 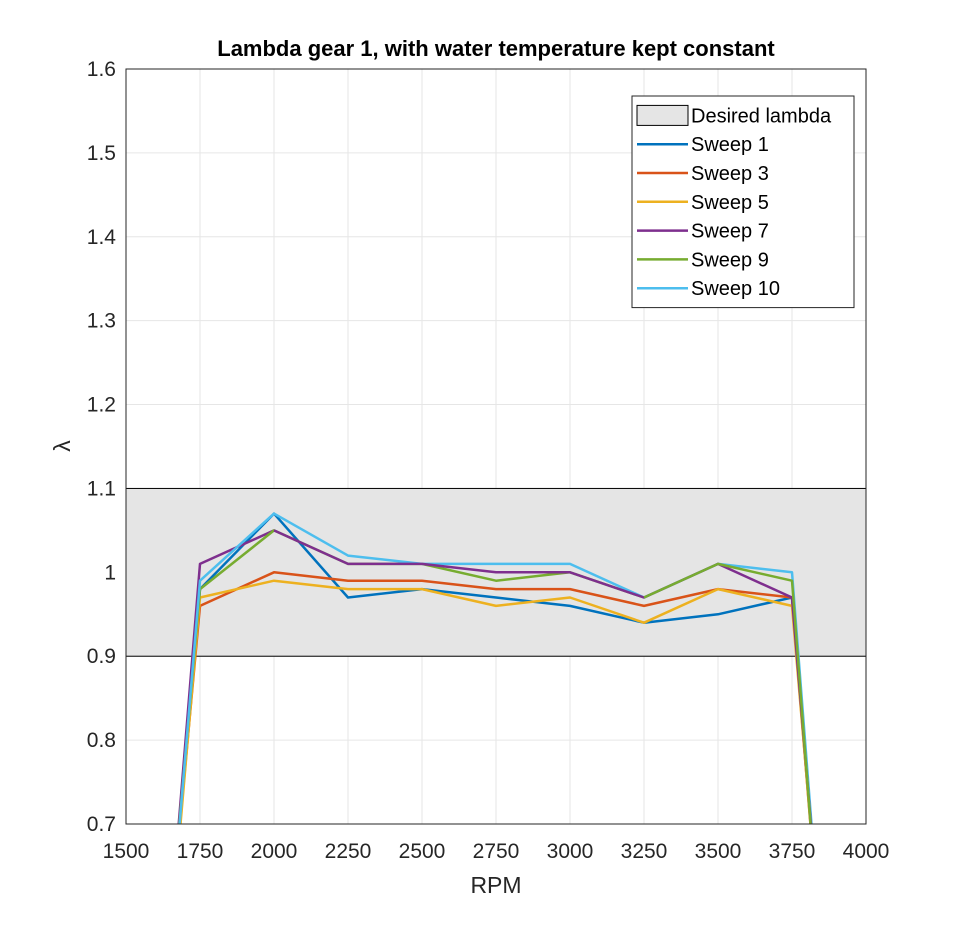 What do you see at coordinates (735, 289) in the screenshot?
I see `legend-label: Sweep 10` at bounding box center [735, 289].